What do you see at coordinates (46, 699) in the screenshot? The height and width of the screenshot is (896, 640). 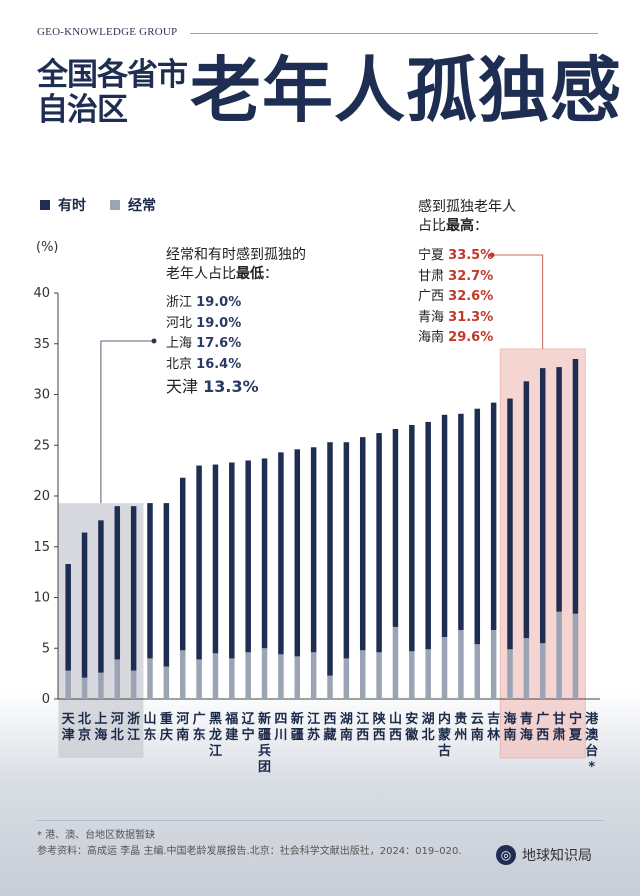 I see `y-tick-label: 0` at bounding box center [46, 699].